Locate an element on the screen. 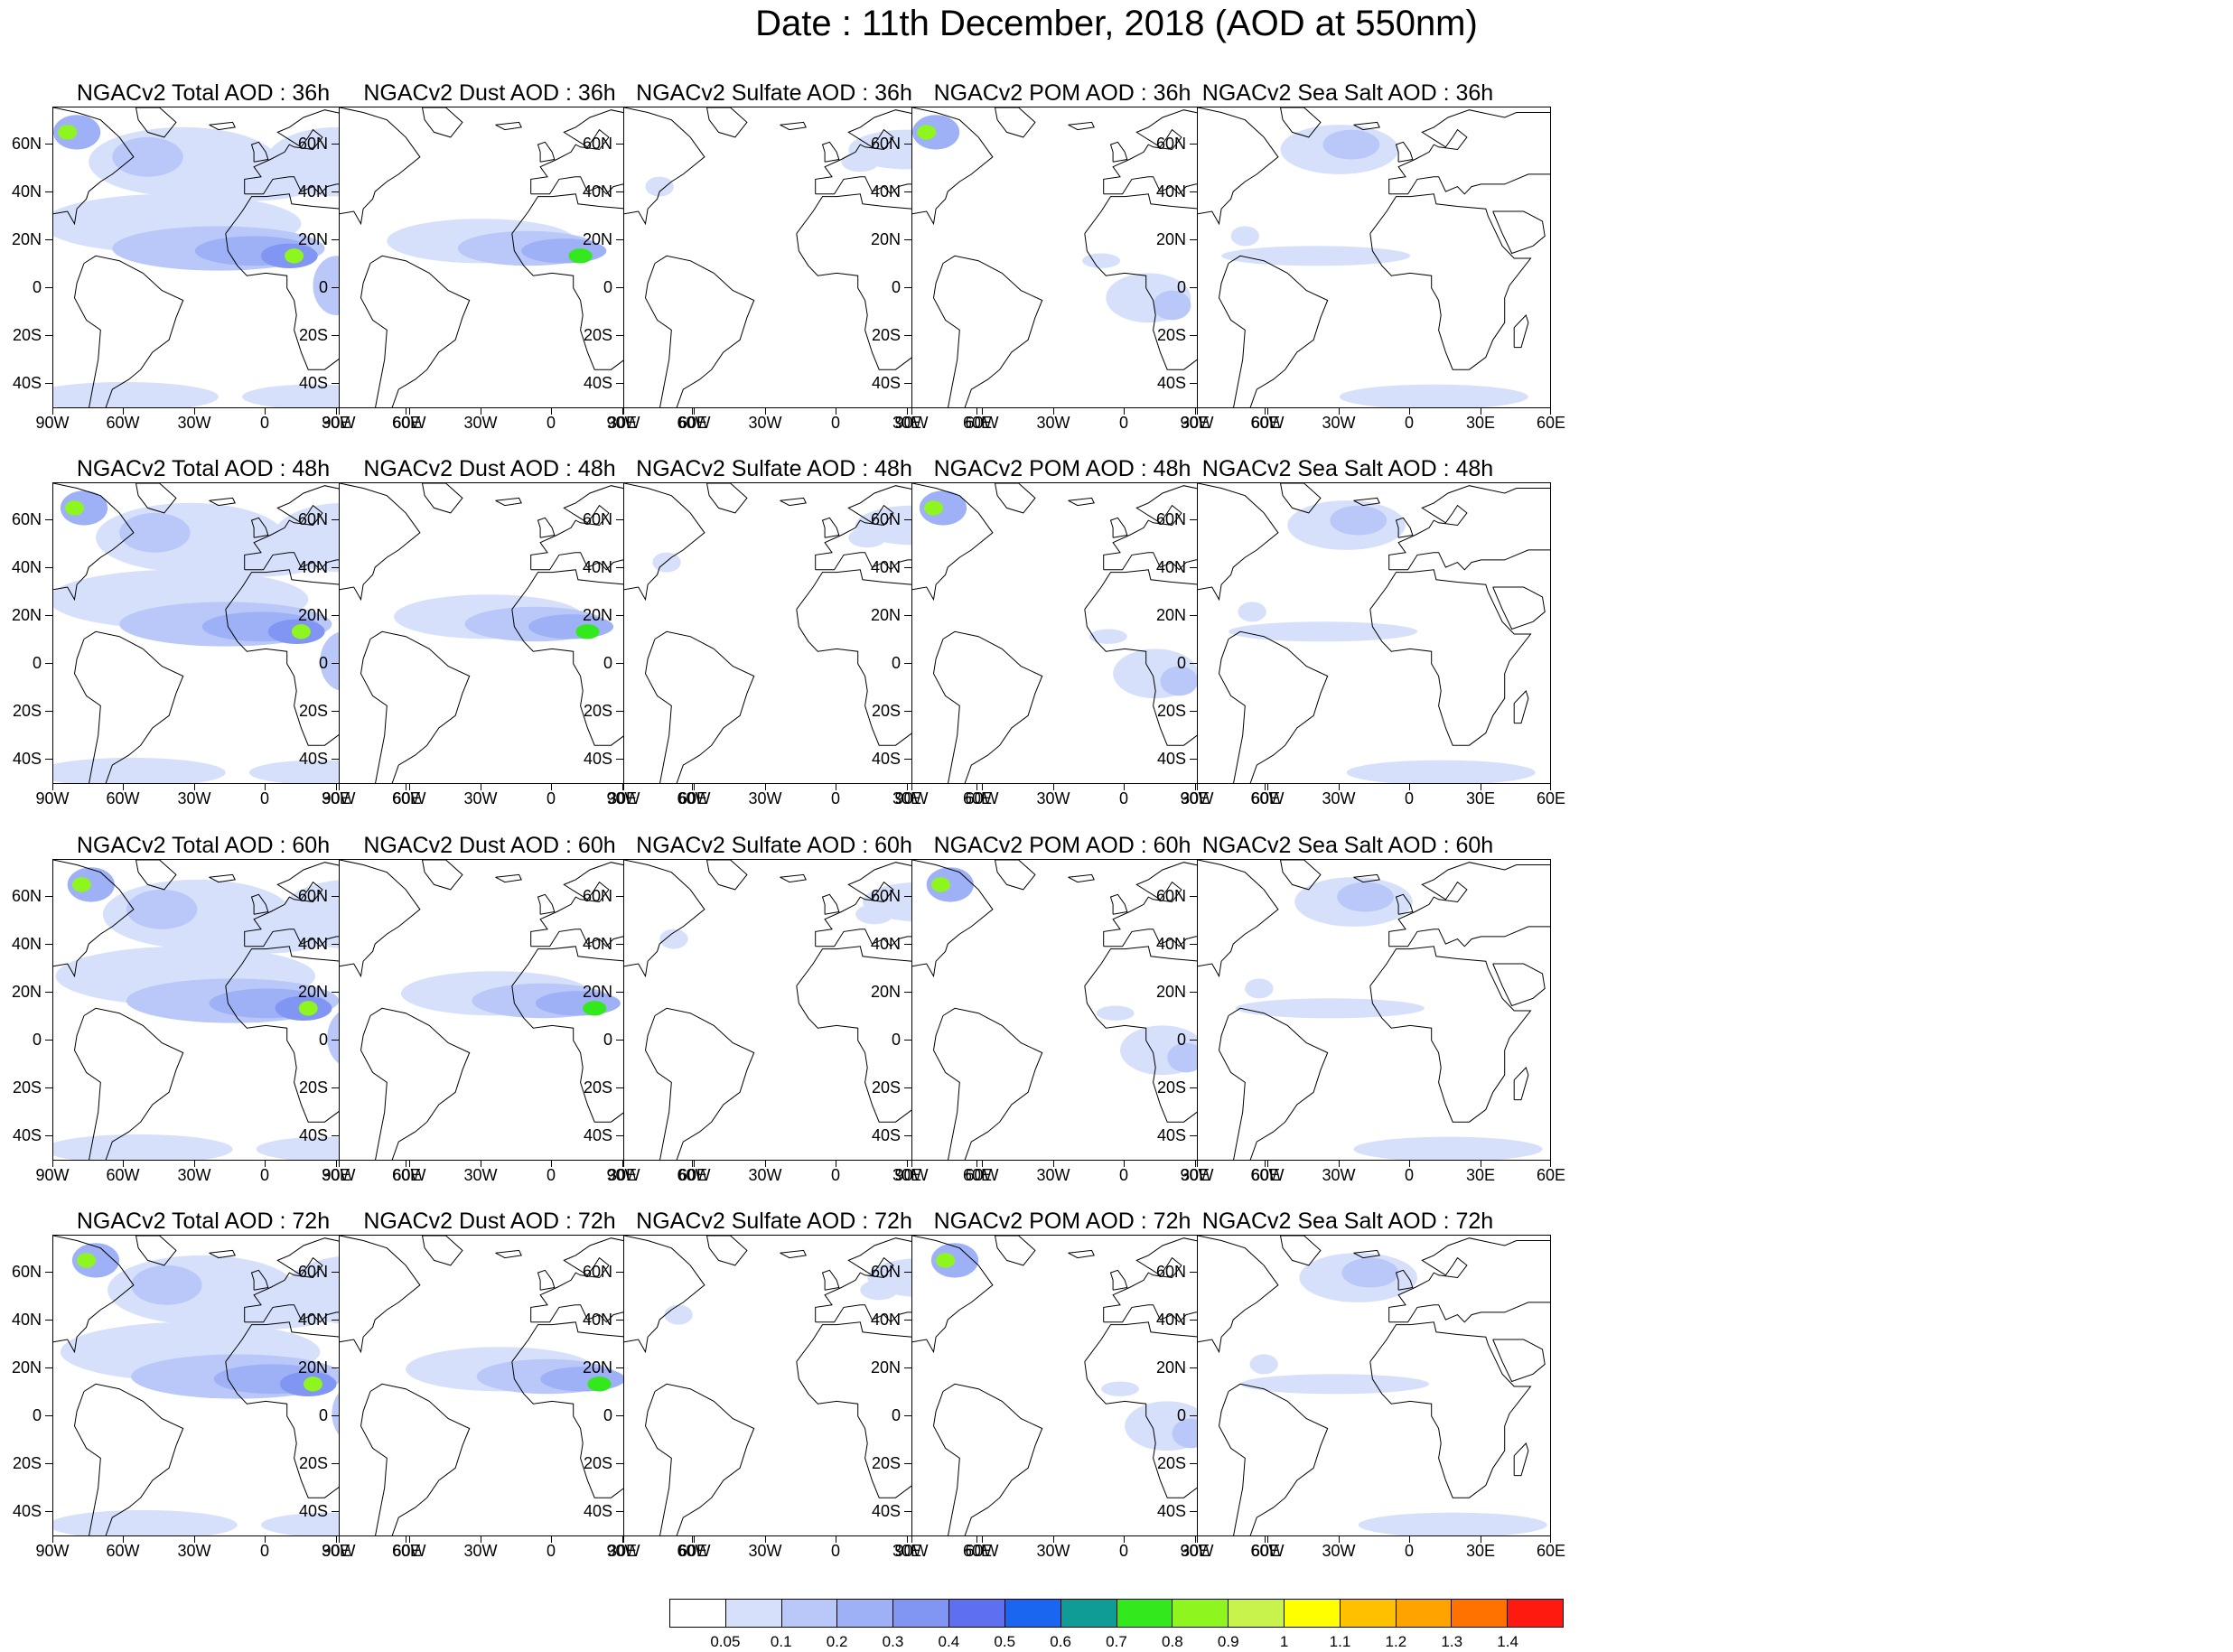  latitude-tick-label: 20S is located at coordinates (597, 1463).